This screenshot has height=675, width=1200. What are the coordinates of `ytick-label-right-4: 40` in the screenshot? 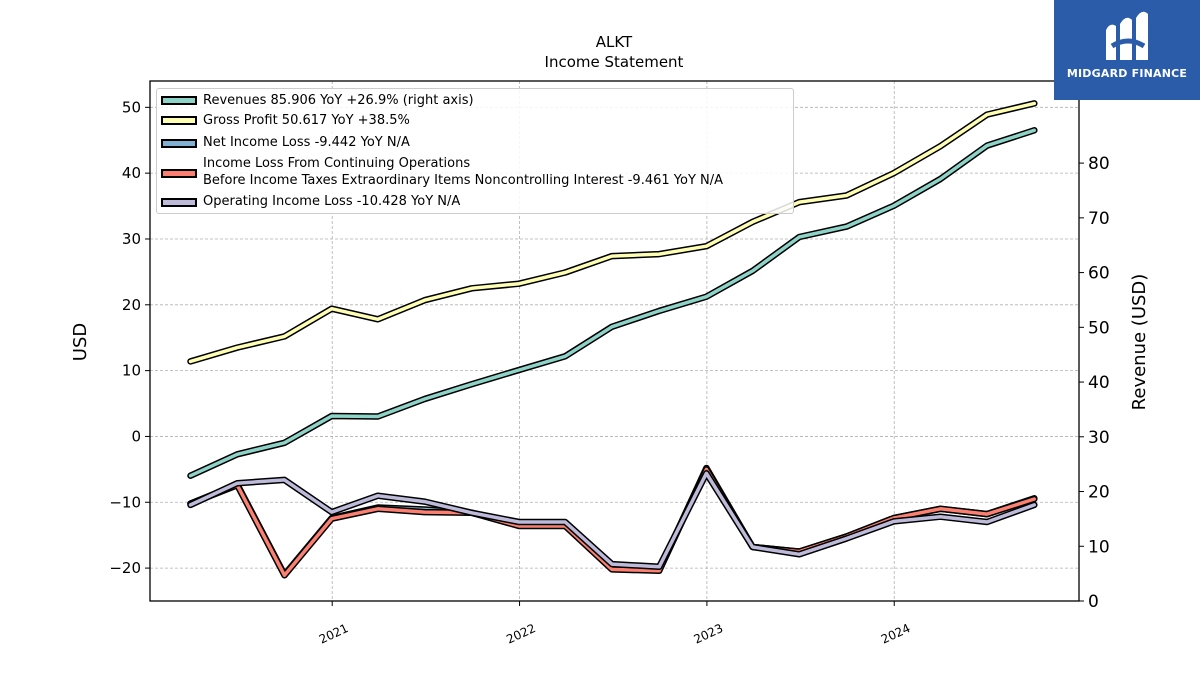 It's located at (1099, 383).